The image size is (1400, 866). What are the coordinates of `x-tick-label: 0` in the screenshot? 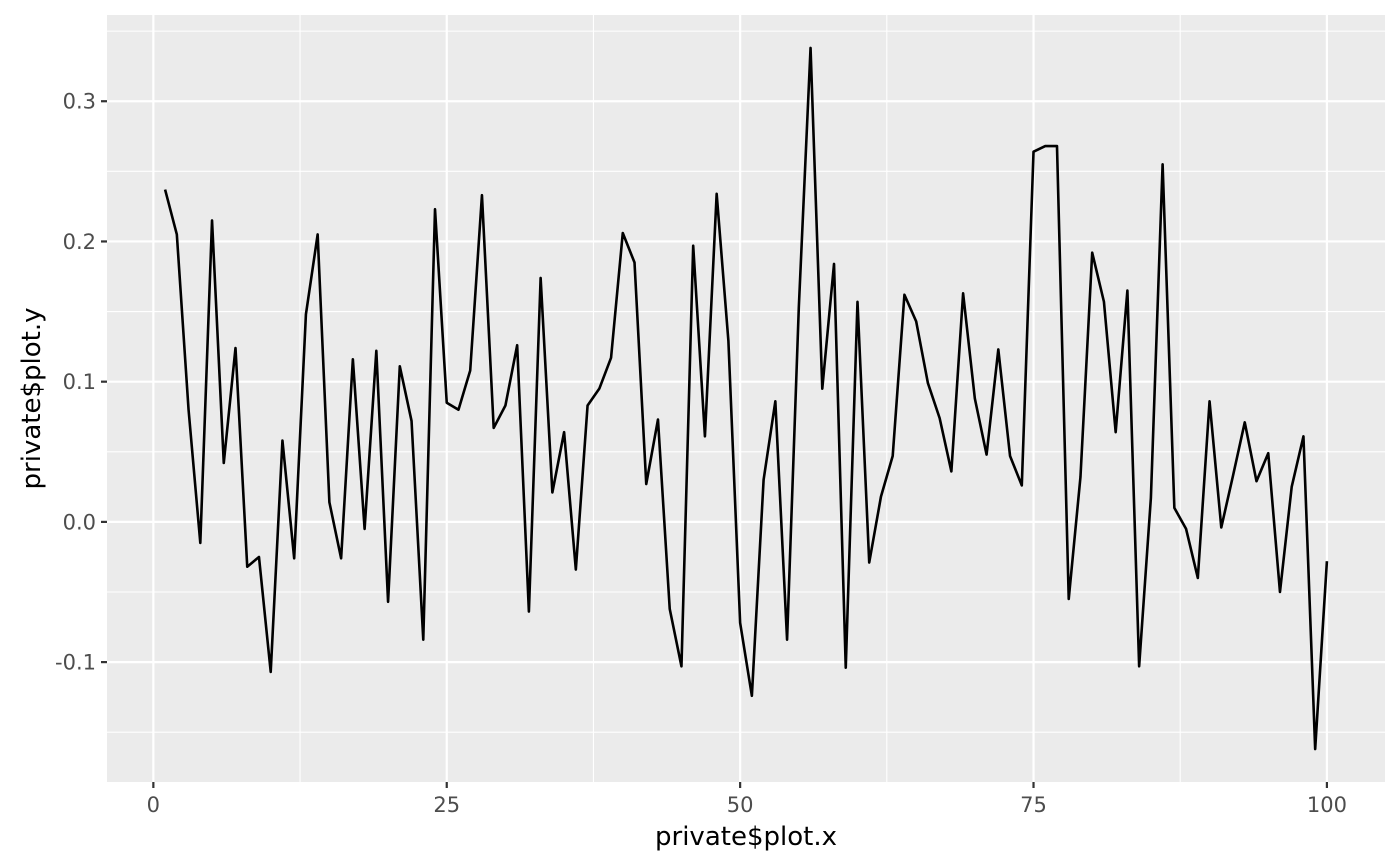 It's located at (153, 805).